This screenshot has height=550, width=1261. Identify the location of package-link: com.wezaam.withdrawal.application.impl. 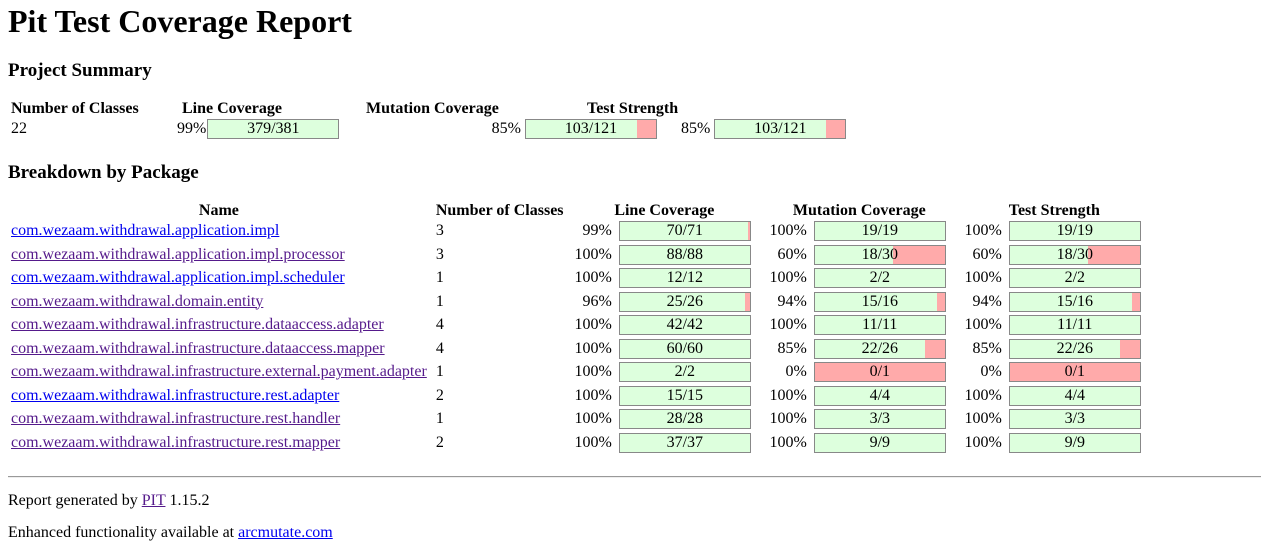
(145, 230).